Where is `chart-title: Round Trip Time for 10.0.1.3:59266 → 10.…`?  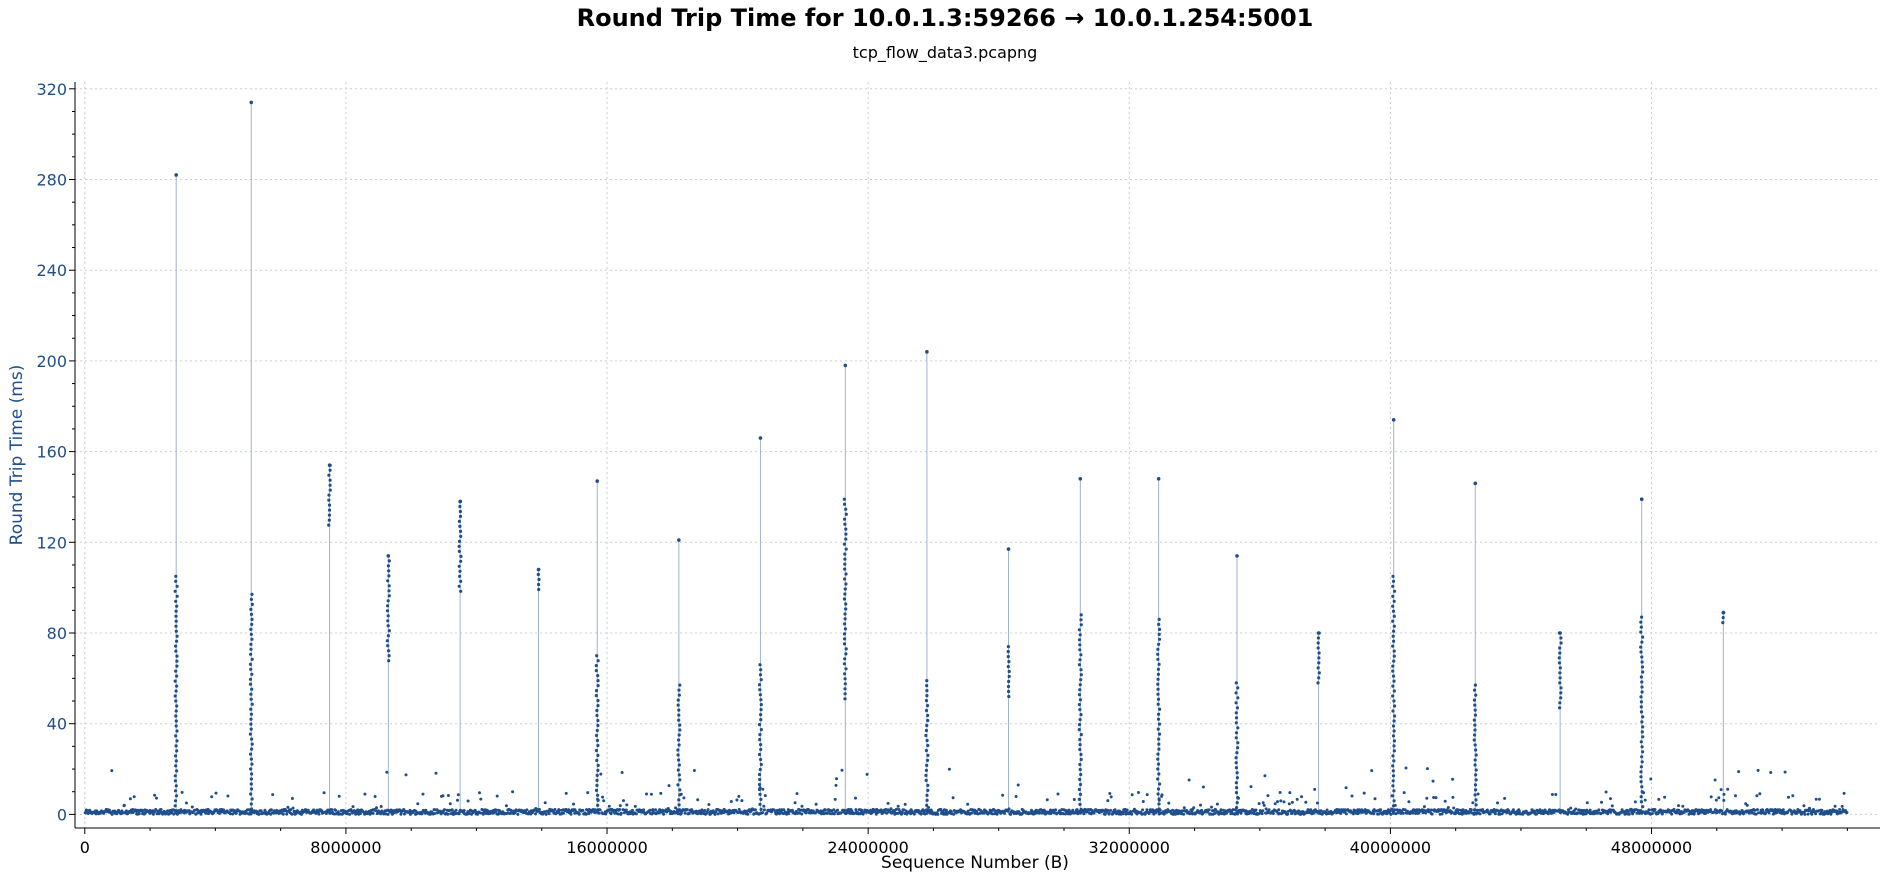
chart-title: Round Trip Time for 10.0.1.3:59266 → 10.… is located at coordinates (945, 18).